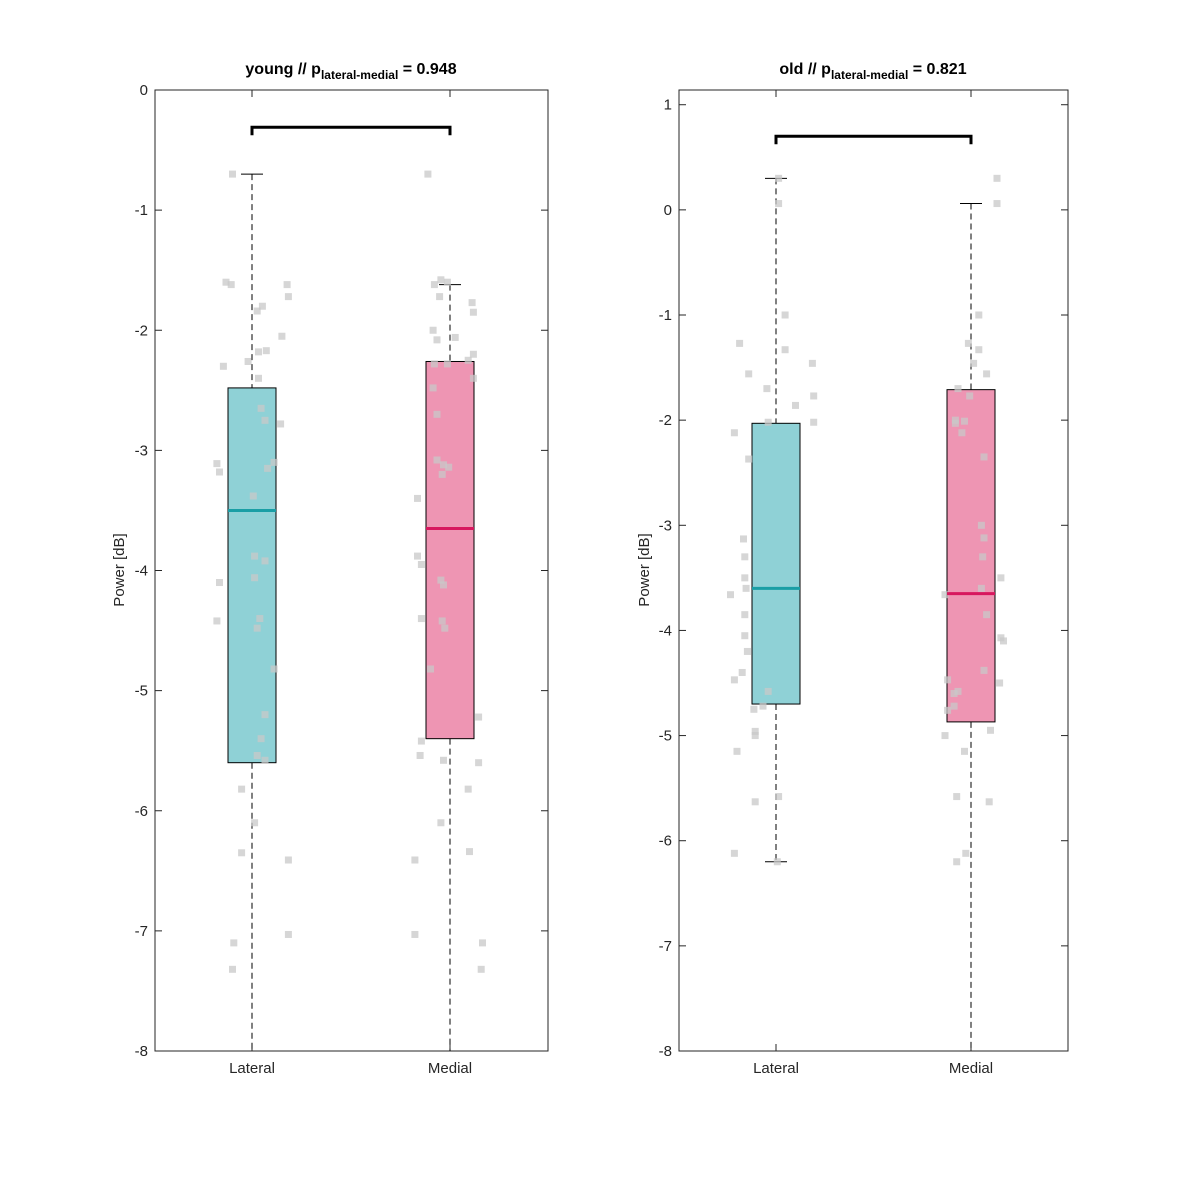  I want to click on y-tick-label: 0, so click(668, 210).